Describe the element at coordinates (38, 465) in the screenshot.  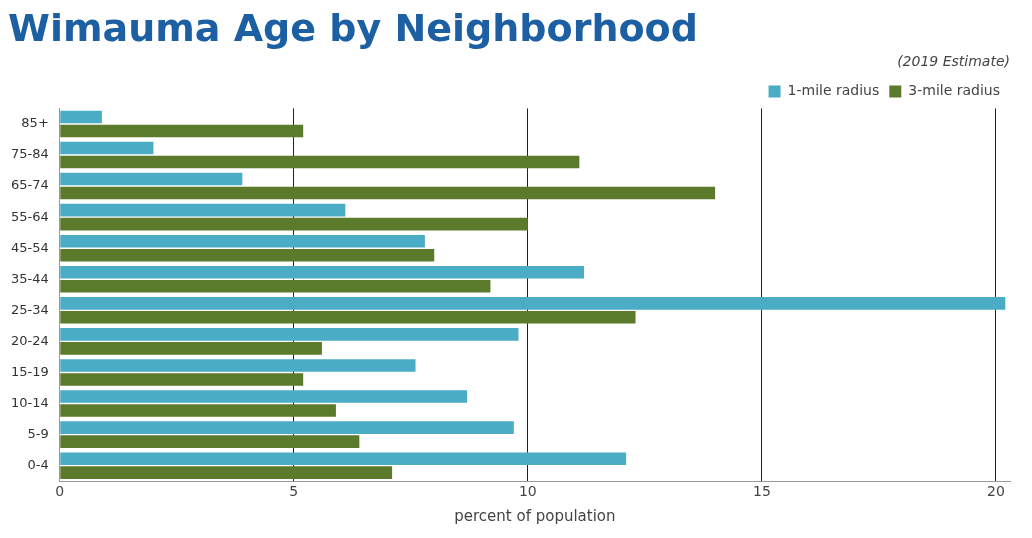
I see `y-tick-label: 0-4` at that location.